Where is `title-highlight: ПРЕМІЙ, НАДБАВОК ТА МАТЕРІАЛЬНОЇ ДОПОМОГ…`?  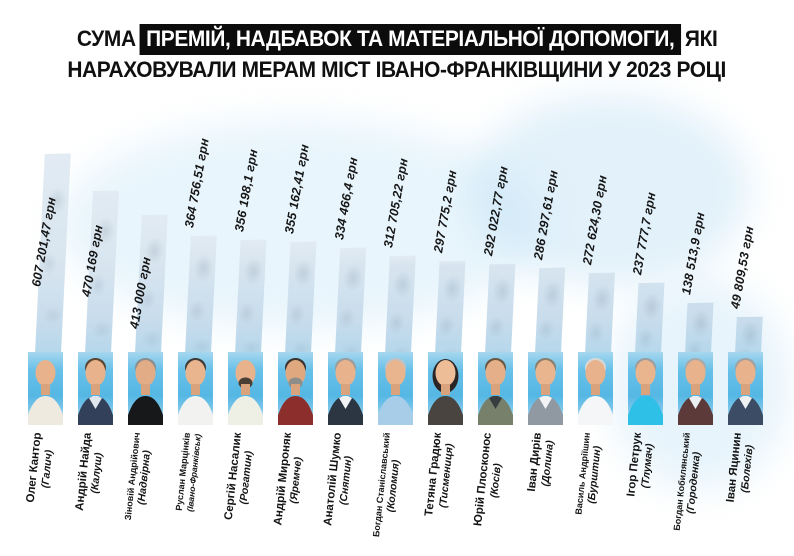 title-highlight: ПРЕМІЙ, НАДБАВОК ТА МАТЕРІАЛЬНОЇ ДОПОМОГ… is located at coordinates (410, 39).